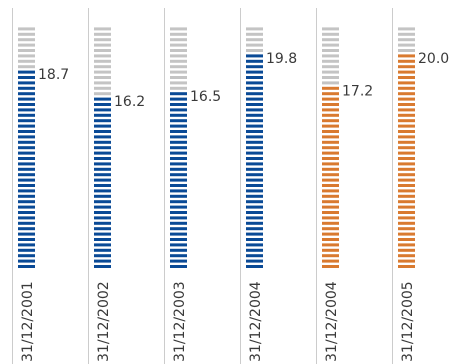 This screenshot has height=364, width=452. Describe the element at coordinates (104, 321) in the screenshot. I see `category-label: 31/12/2002` at that location.